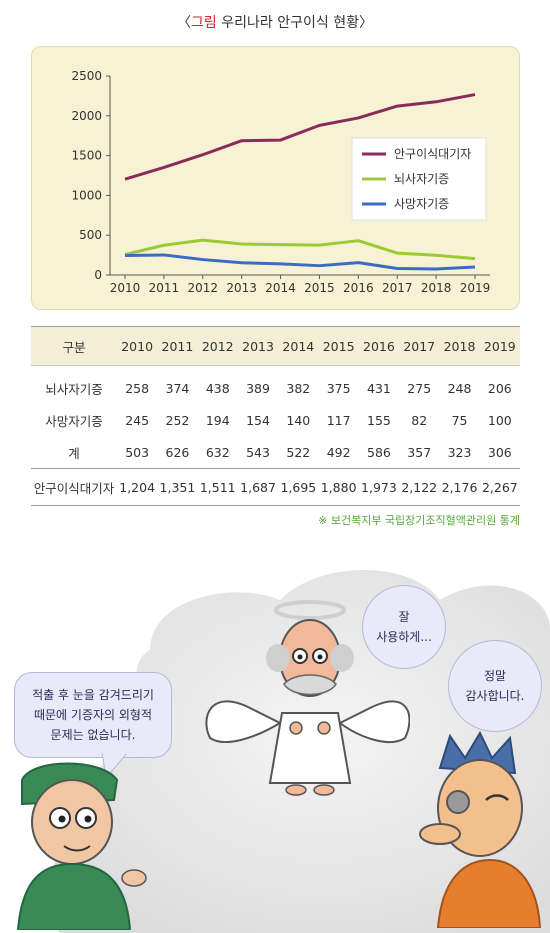 Image resolution: width=550 pixels, height=933 pixels. Describe the element at coordinates (203, 288) in the screenshot. I see `x-tick-label: 2012` at that location.